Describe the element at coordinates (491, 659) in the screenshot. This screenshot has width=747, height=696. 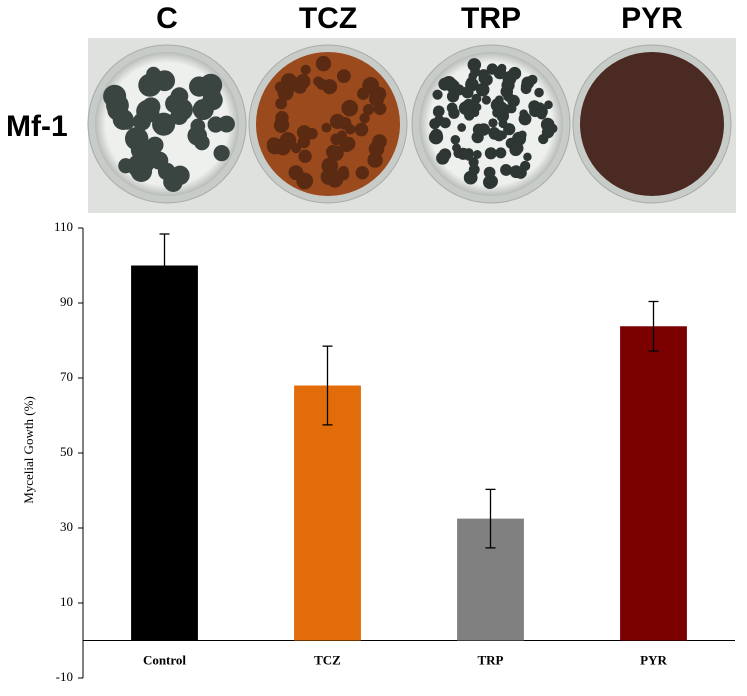
I see `x-tick-label: TRP` at that location.